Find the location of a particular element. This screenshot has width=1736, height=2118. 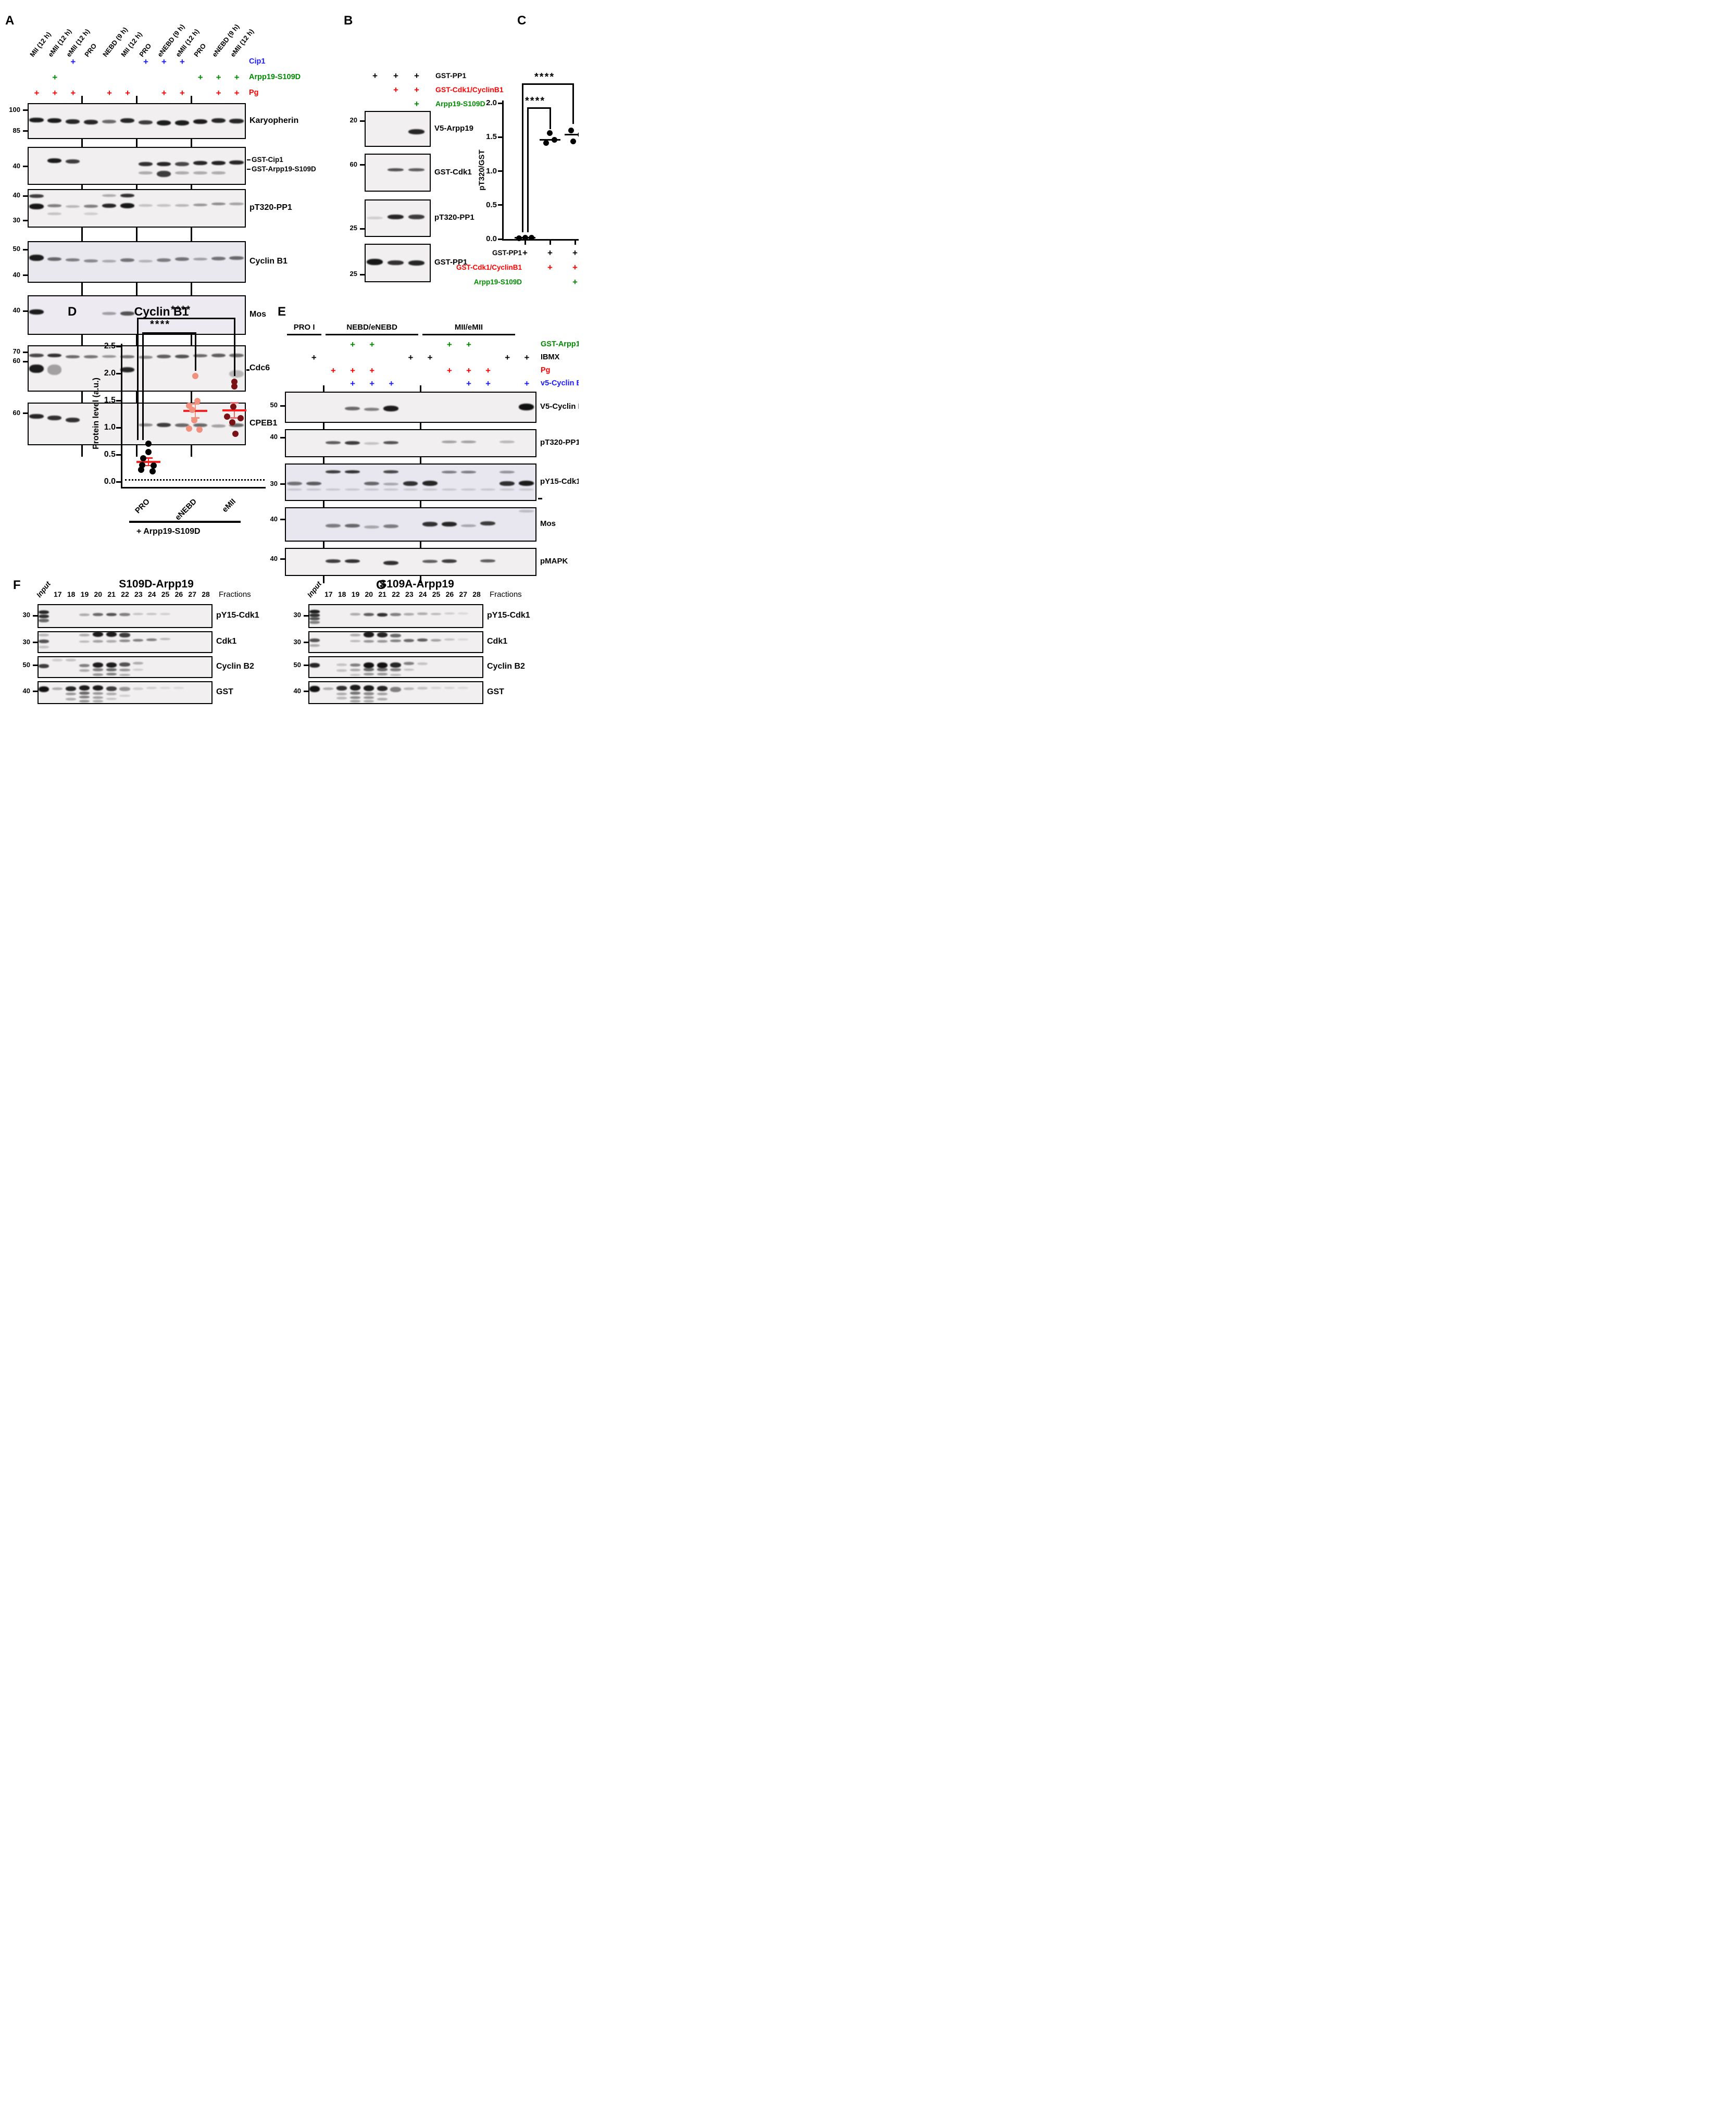

group-underline is located at coordinates (373, 334).